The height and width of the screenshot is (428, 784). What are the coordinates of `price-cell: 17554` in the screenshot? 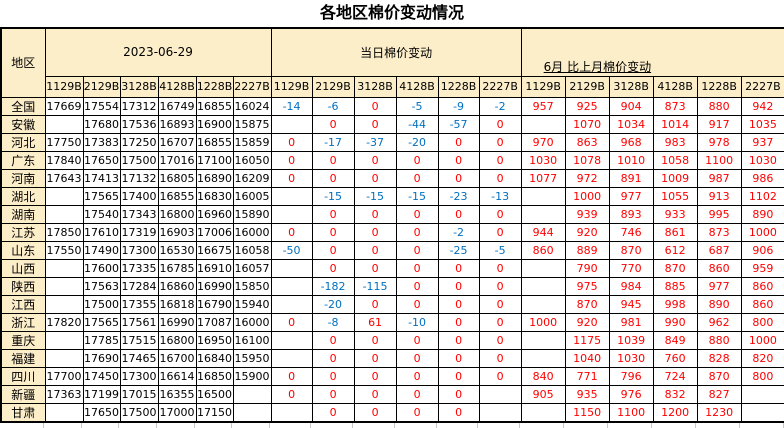 It's located at (101, 106).